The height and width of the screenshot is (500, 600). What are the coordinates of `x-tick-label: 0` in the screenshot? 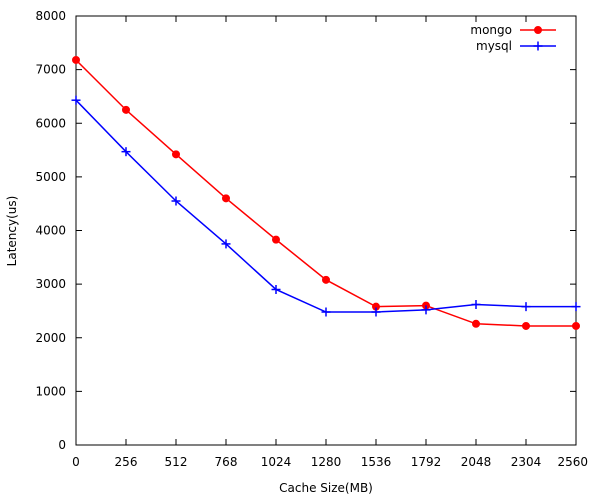 It's located at (76, 462).